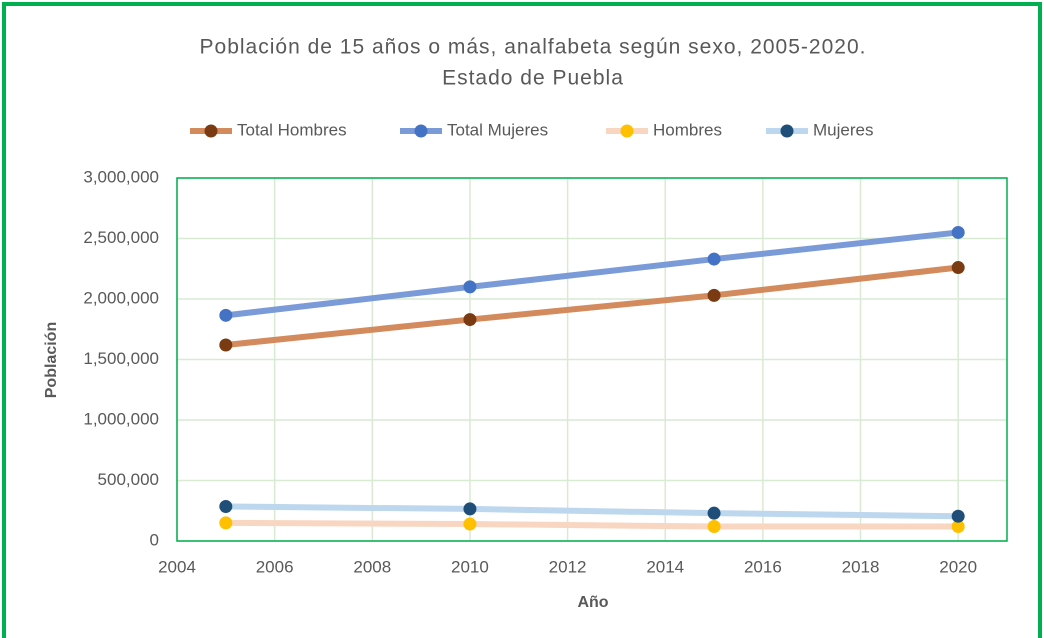  What do you see at coordinates (497, 129) in the screenshot?
I see `legend-label: Total Mujeres` at bounding box center [497, 129].